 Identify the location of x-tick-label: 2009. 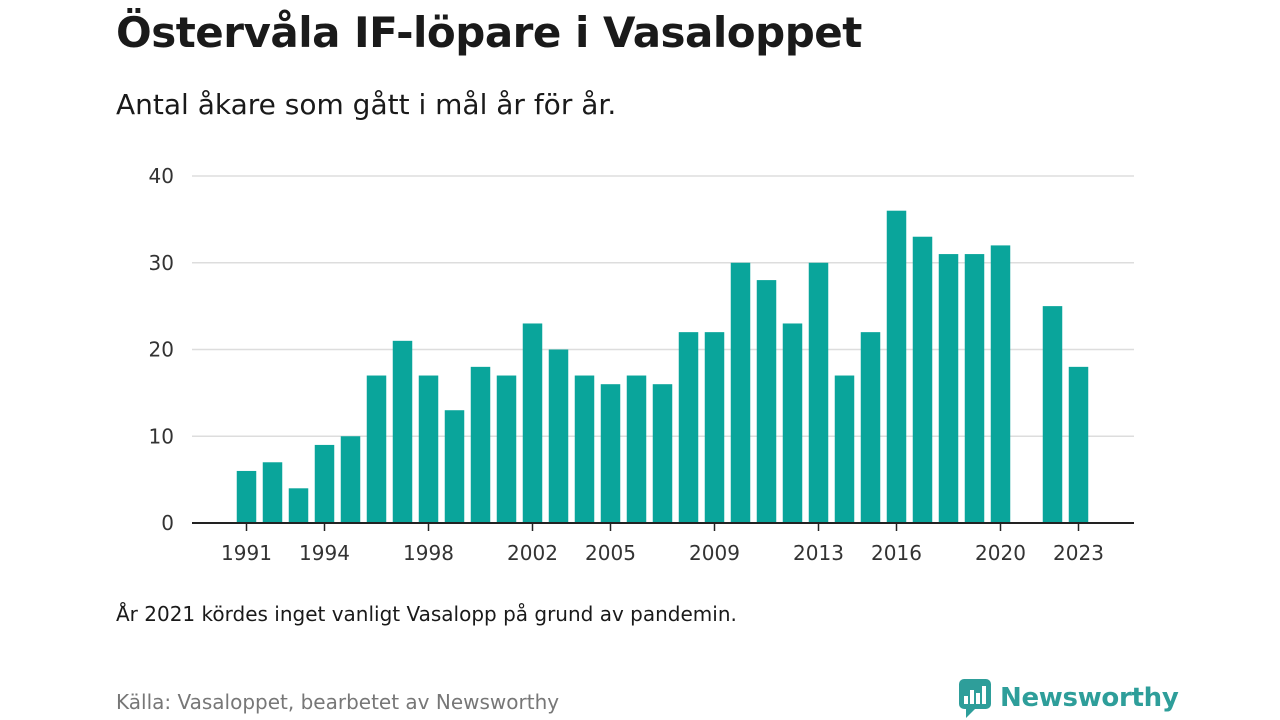
(714, 553).